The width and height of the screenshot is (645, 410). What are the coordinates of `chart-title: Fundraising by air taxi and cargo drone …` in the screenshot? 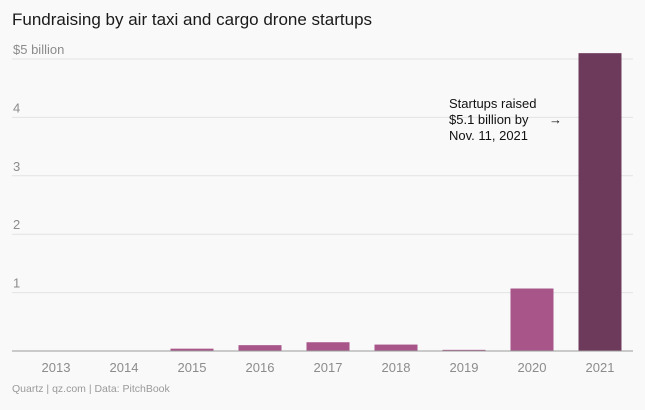 It's located at (192, 19).